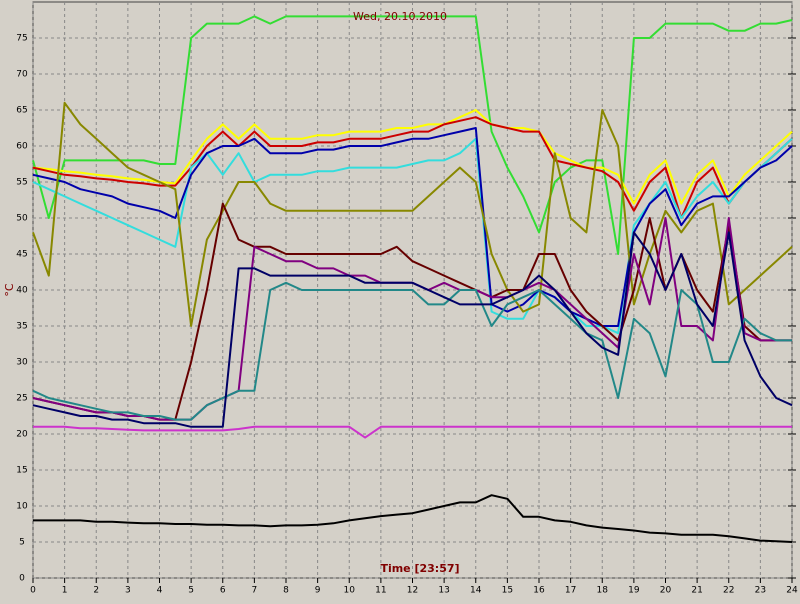 This screenshot has height=604, width=800. I want to click on chart-title: Wed, 20.10.2010, so click(400, 16).